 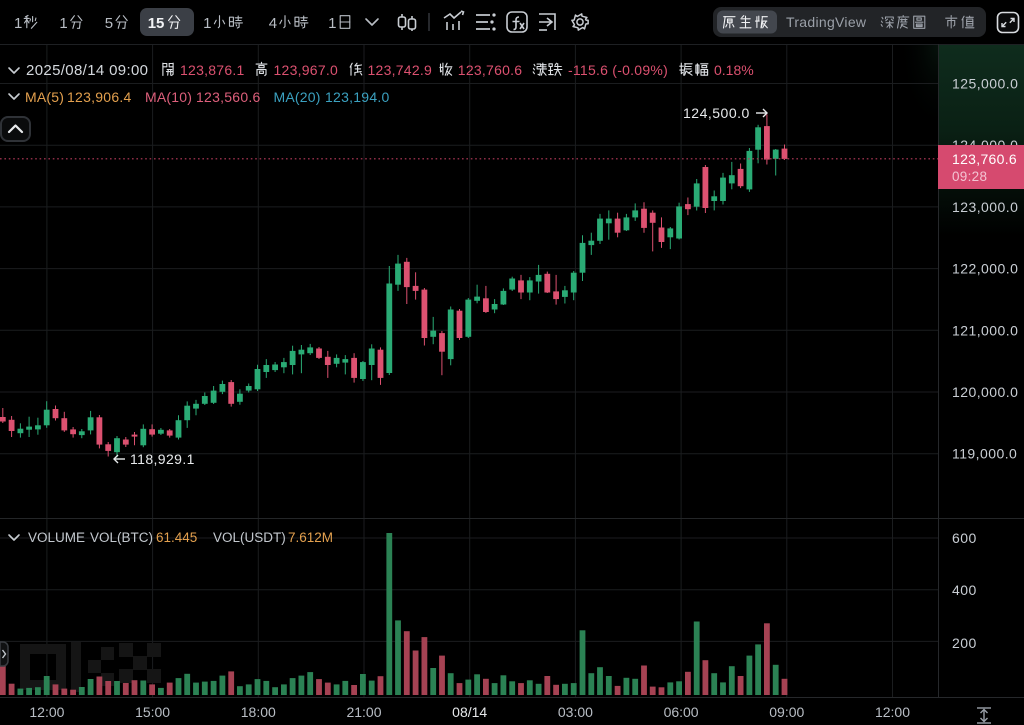 I want to click on svg-text: 4, so click(x=273, y=23).